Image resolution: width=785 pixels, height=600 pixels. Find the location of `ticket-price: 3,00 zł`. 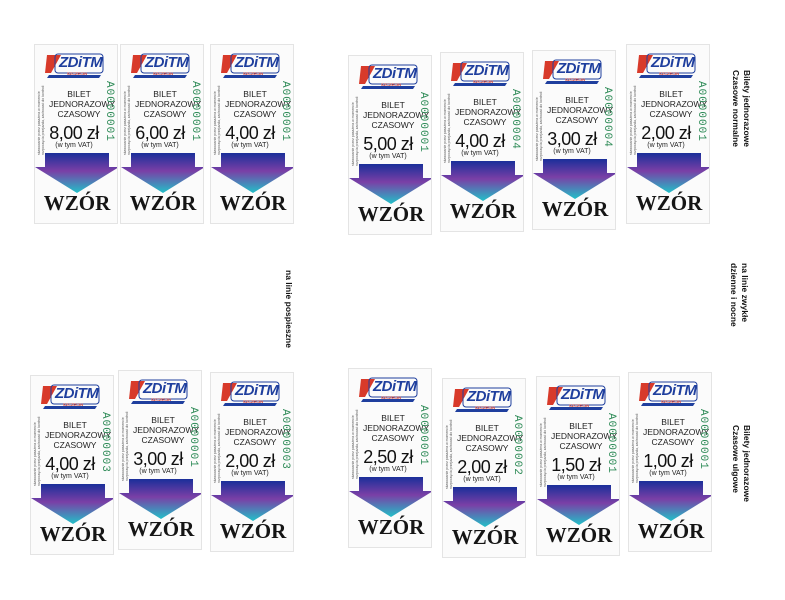

ticket-price: 3,00 zł is located at coordinates (158, 459).